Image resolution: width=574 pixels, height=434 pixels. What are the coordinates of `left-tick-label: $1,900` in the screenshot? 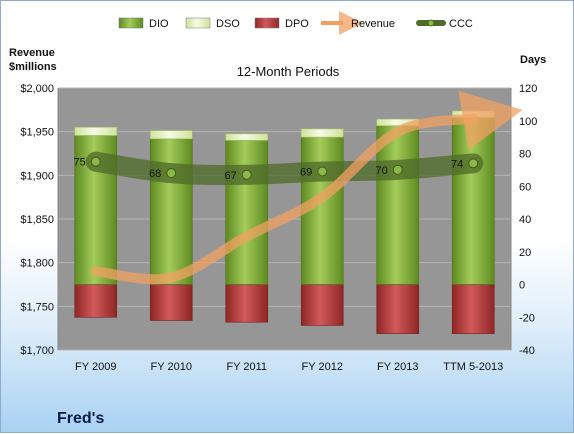 It's located at (37, 176).